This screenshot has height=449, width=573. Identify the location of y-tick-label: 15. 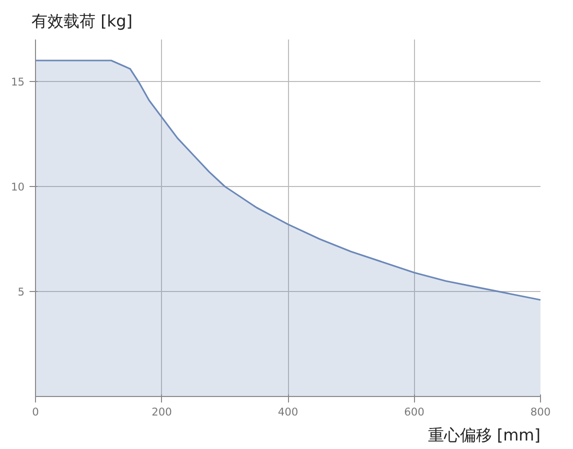
(17, 82).